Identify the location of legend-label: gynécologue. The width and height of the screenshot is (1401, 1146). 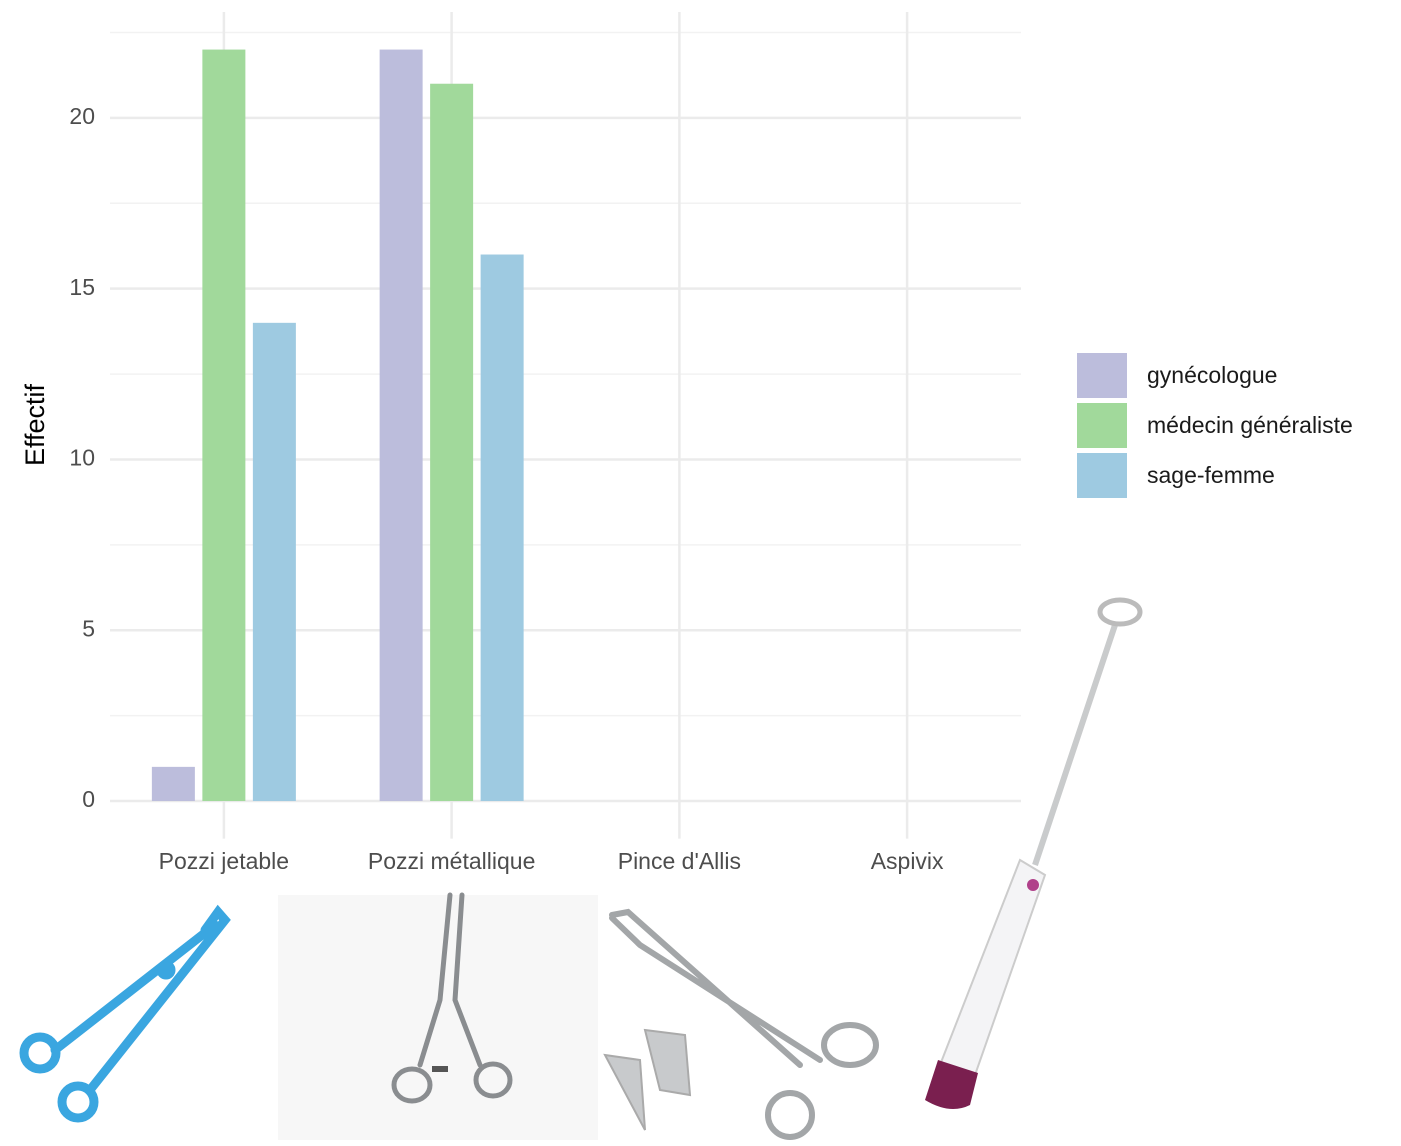
(1212, 375).